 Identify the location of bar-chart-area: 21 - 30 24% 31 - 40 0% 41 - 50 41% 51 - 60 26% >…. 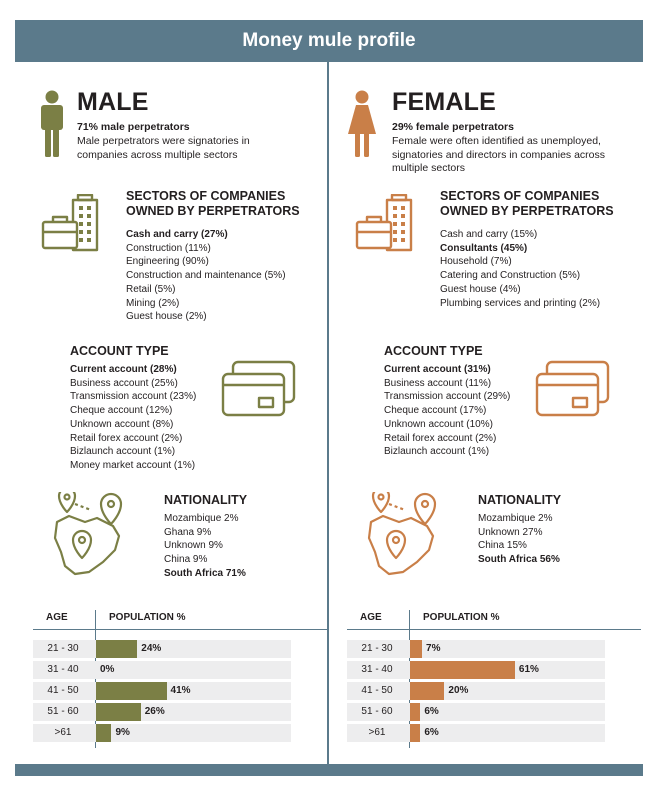
(171, 694).